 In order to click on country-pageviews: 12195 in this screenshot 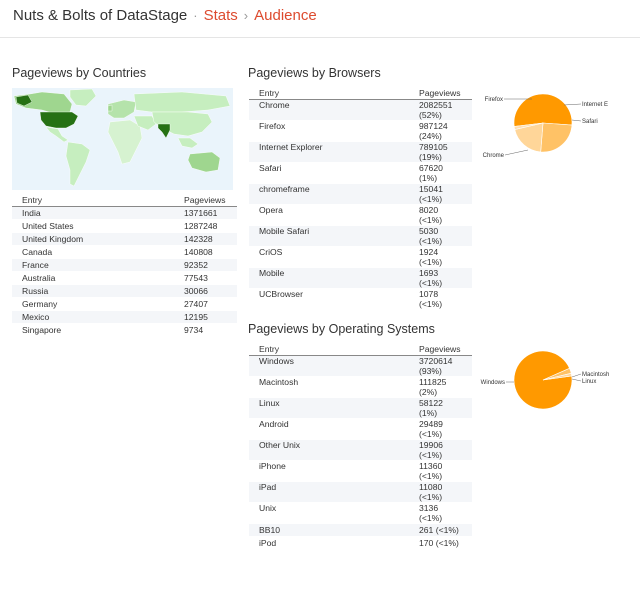, I will do `click(210, 317)`.